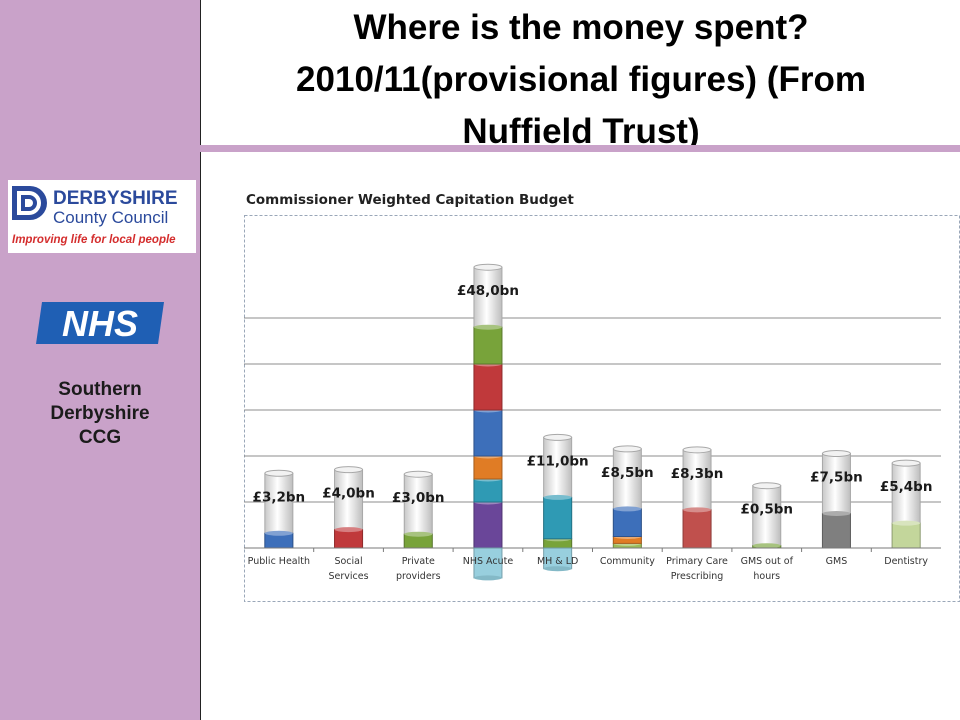  I want to click on x-tick-label: Services, so click(349, 576).